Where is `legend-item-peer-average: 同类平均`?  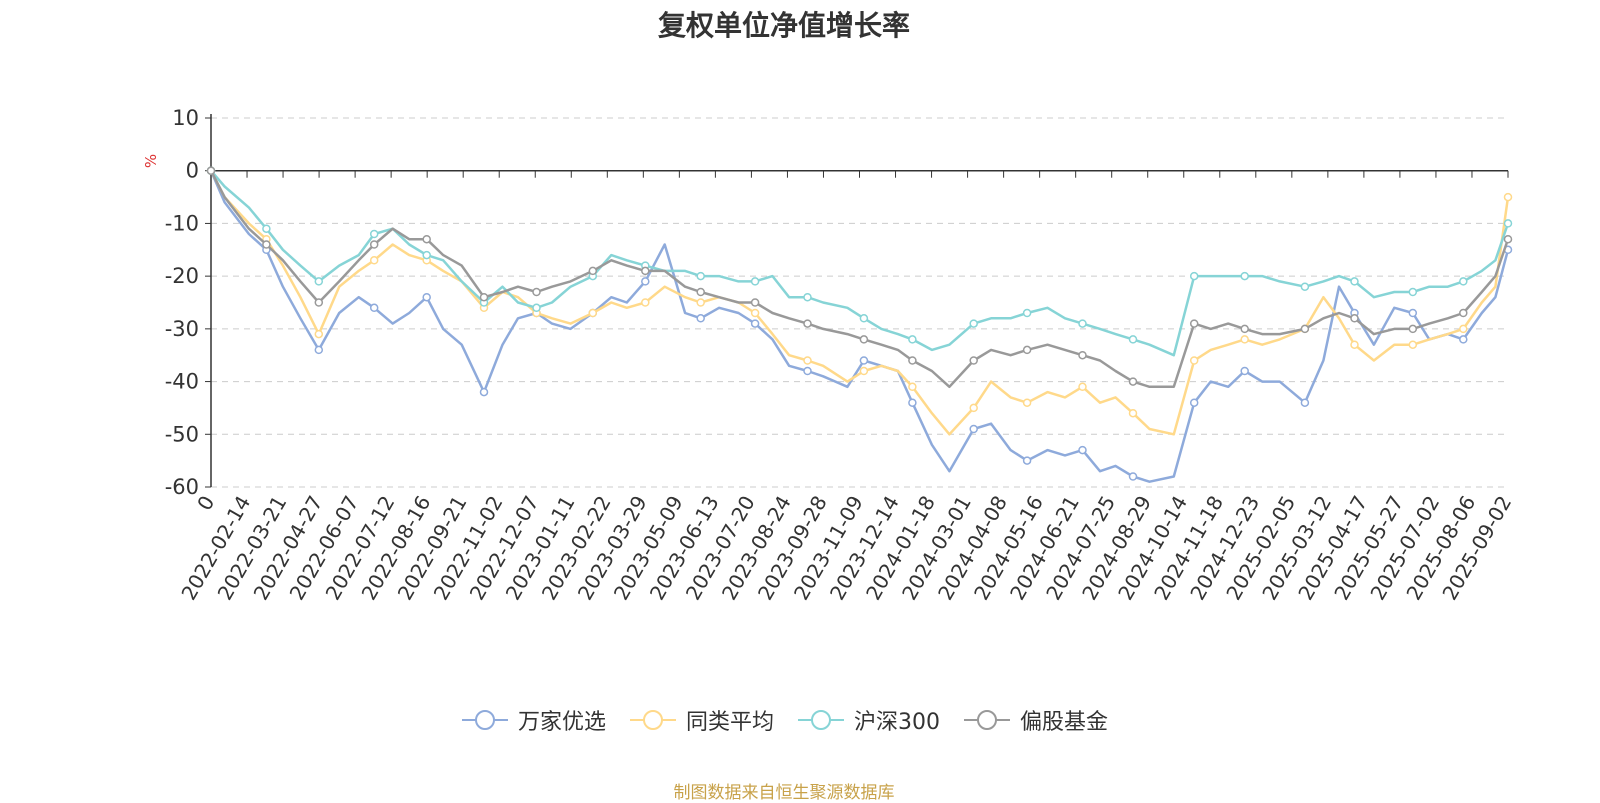 legend-item-peer-average: 同类平均 is located at coordinates (701, 720).